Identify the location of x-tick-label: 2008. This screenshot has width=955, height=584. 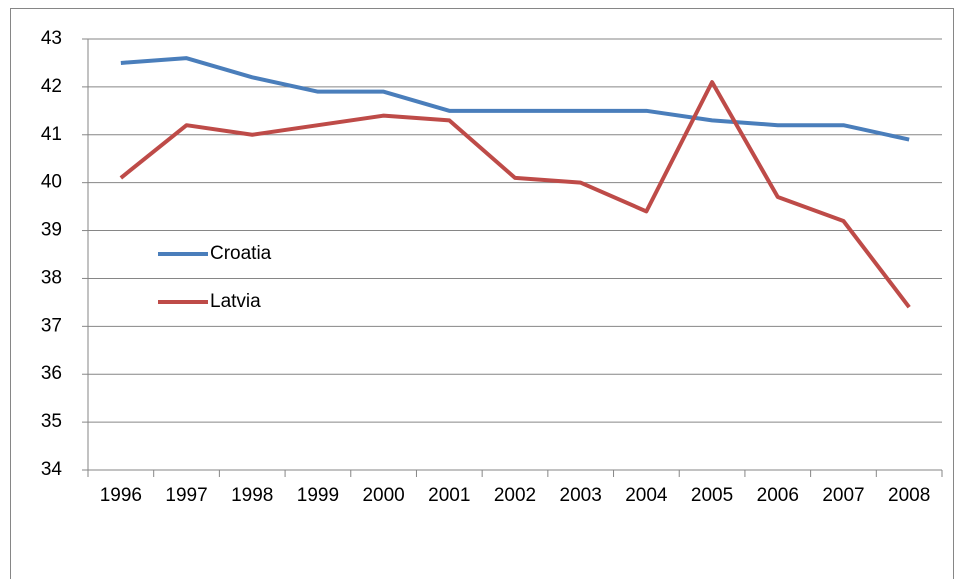
(909, 495).